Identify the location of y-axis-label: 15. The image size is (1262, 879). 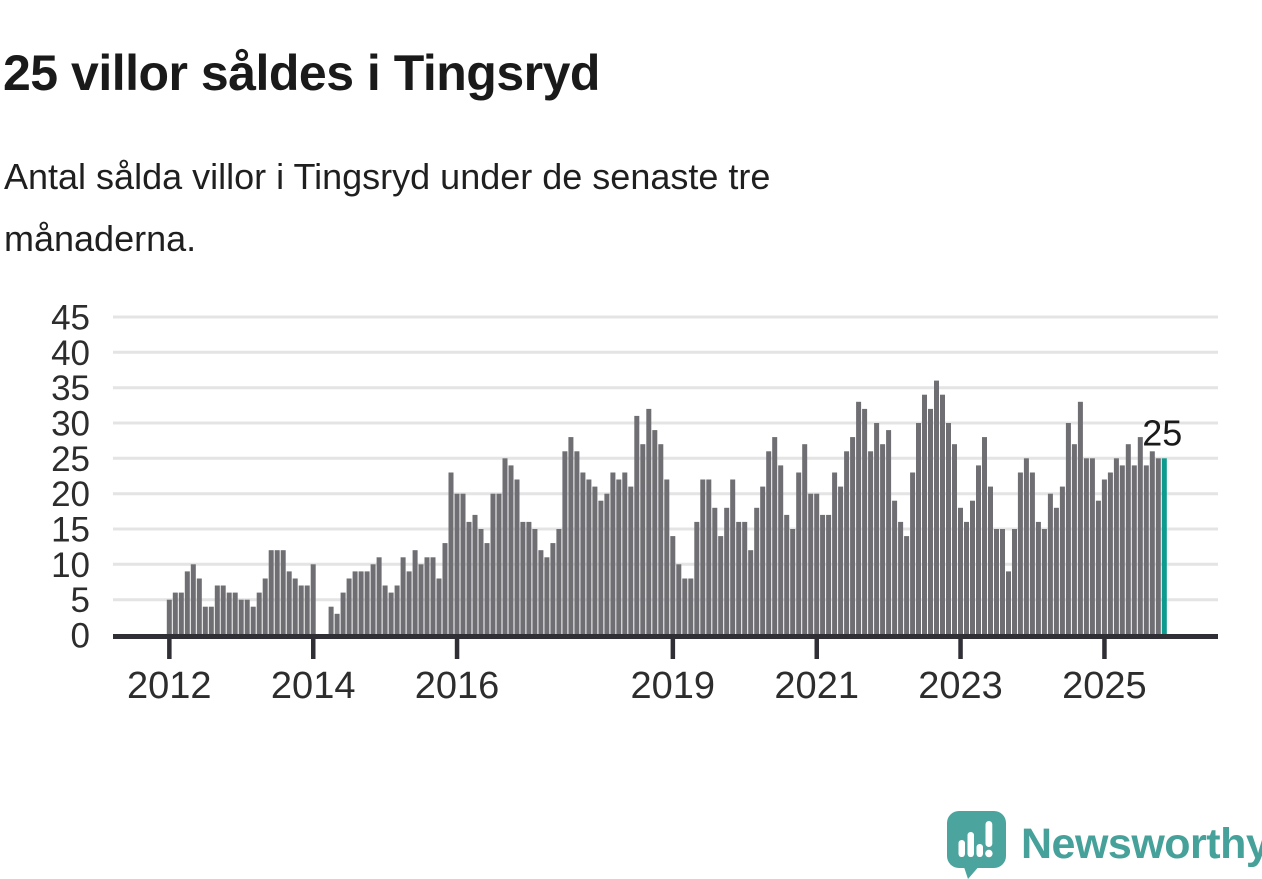
(70, 530).